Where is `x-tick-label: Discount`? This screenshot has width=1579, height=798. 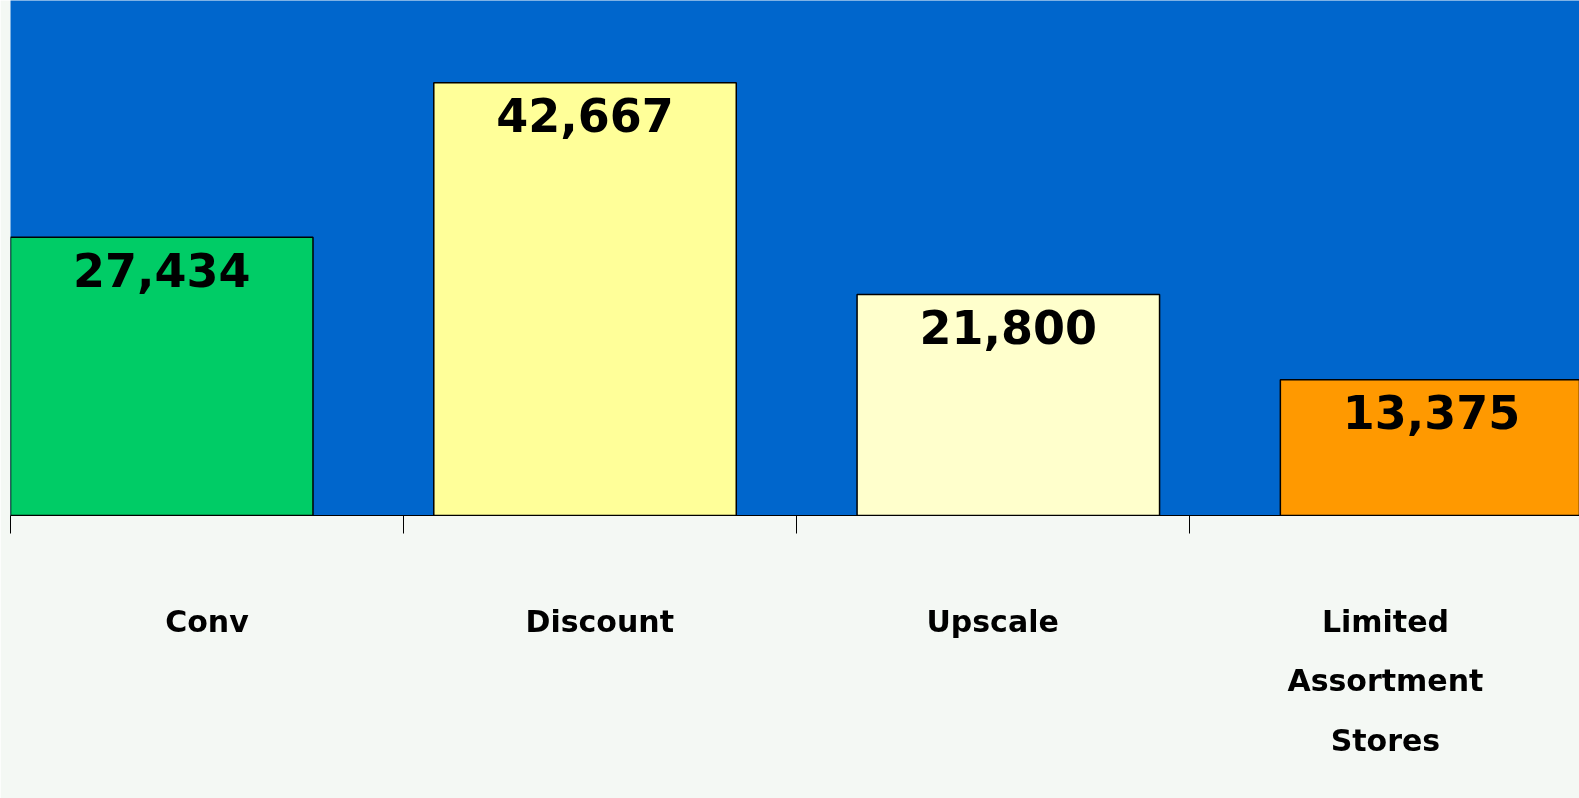
x-tick-label: Discount is located at coordinates (600, 621).